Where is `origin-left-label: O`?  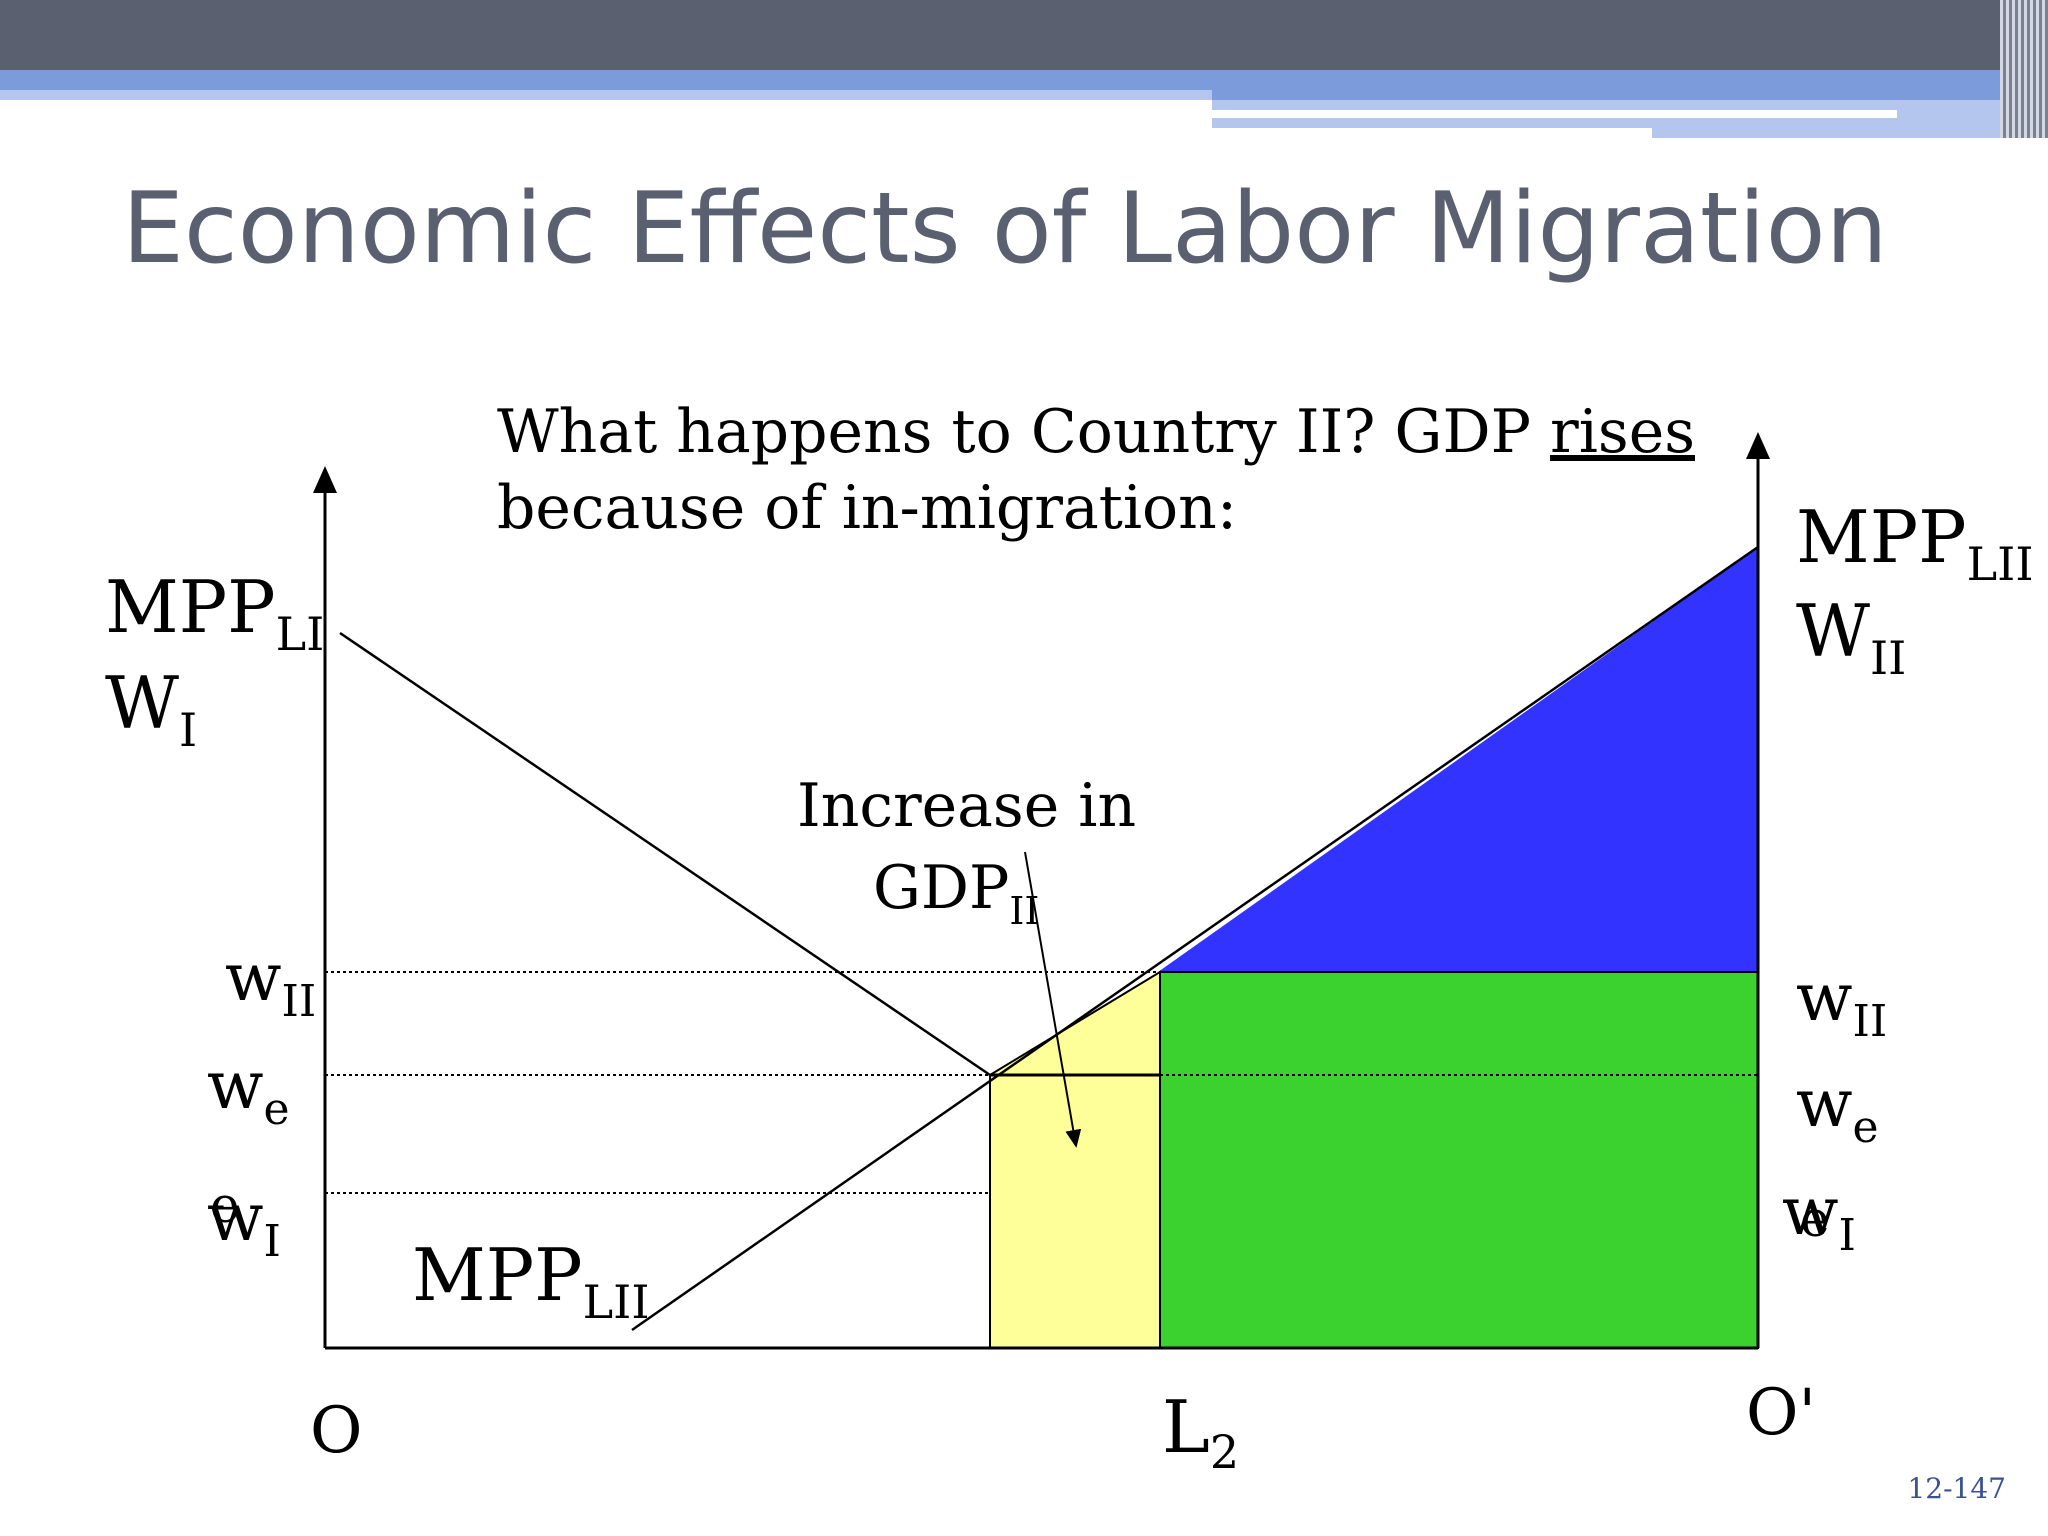 origin-left-label: O is located at coordinates (336, 1431).